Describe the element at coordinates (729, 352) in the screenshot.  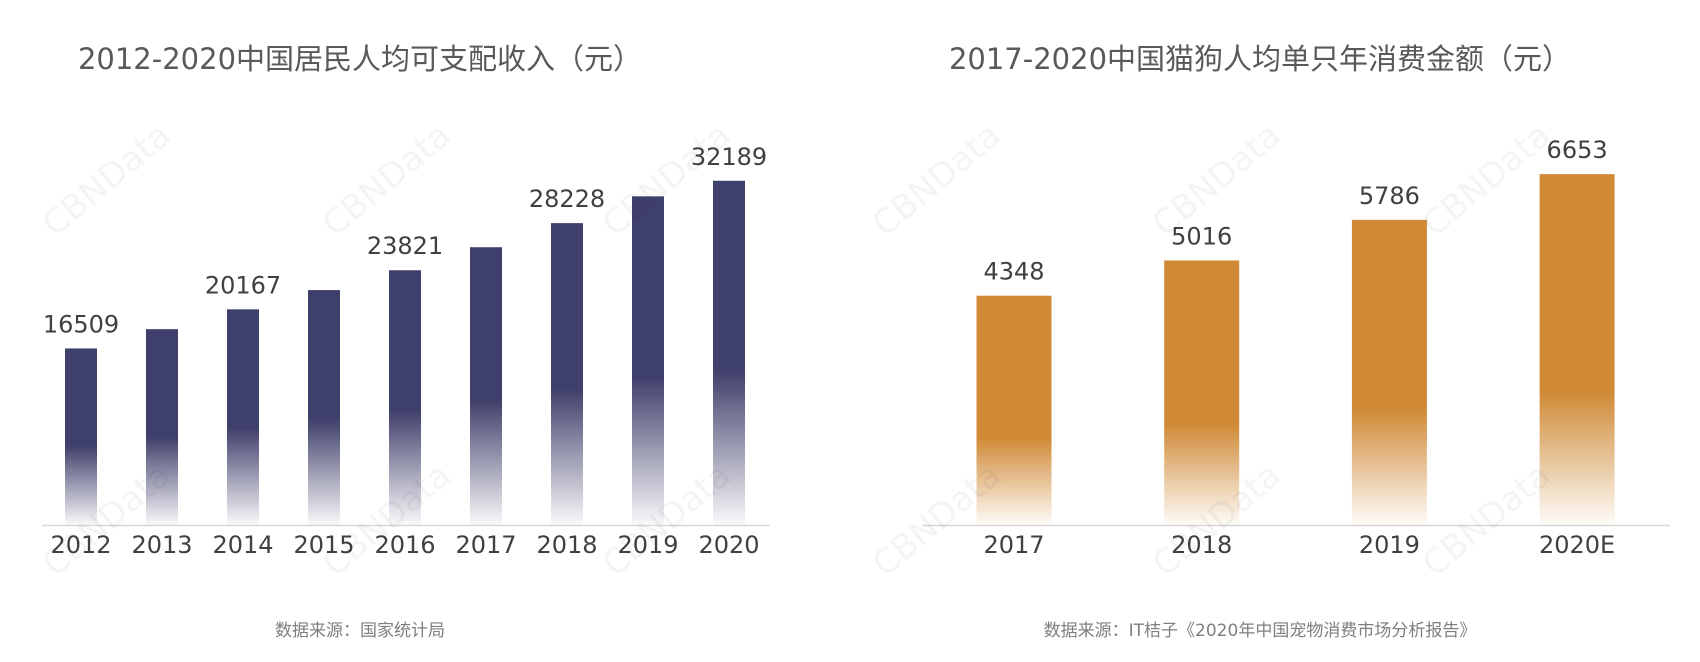
I see `bar-2020` at that location.